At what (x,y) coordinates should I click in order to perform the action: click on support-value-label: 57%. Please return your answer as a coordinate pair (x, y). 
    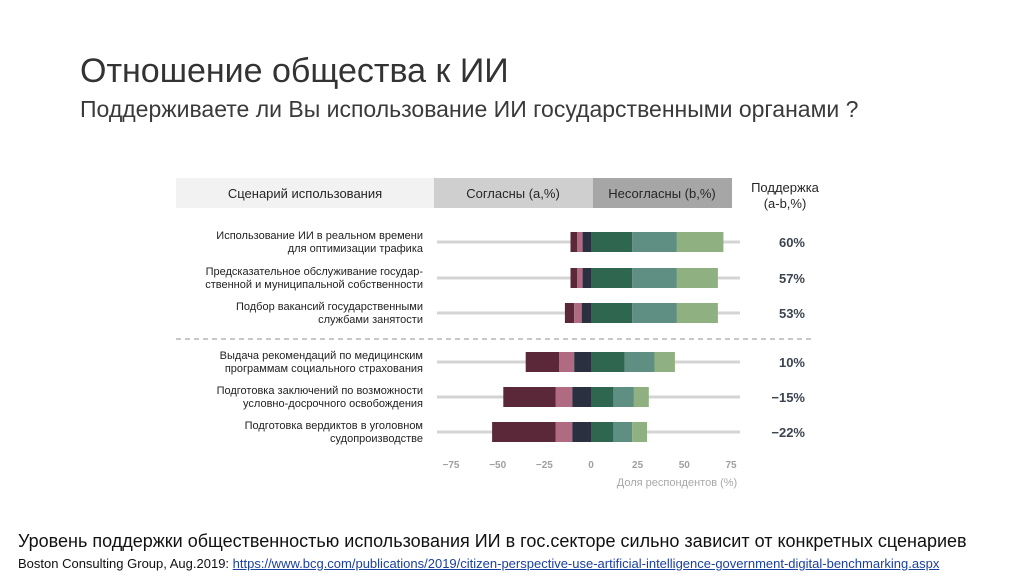
    Looking at the image, I should click on (792, 278).